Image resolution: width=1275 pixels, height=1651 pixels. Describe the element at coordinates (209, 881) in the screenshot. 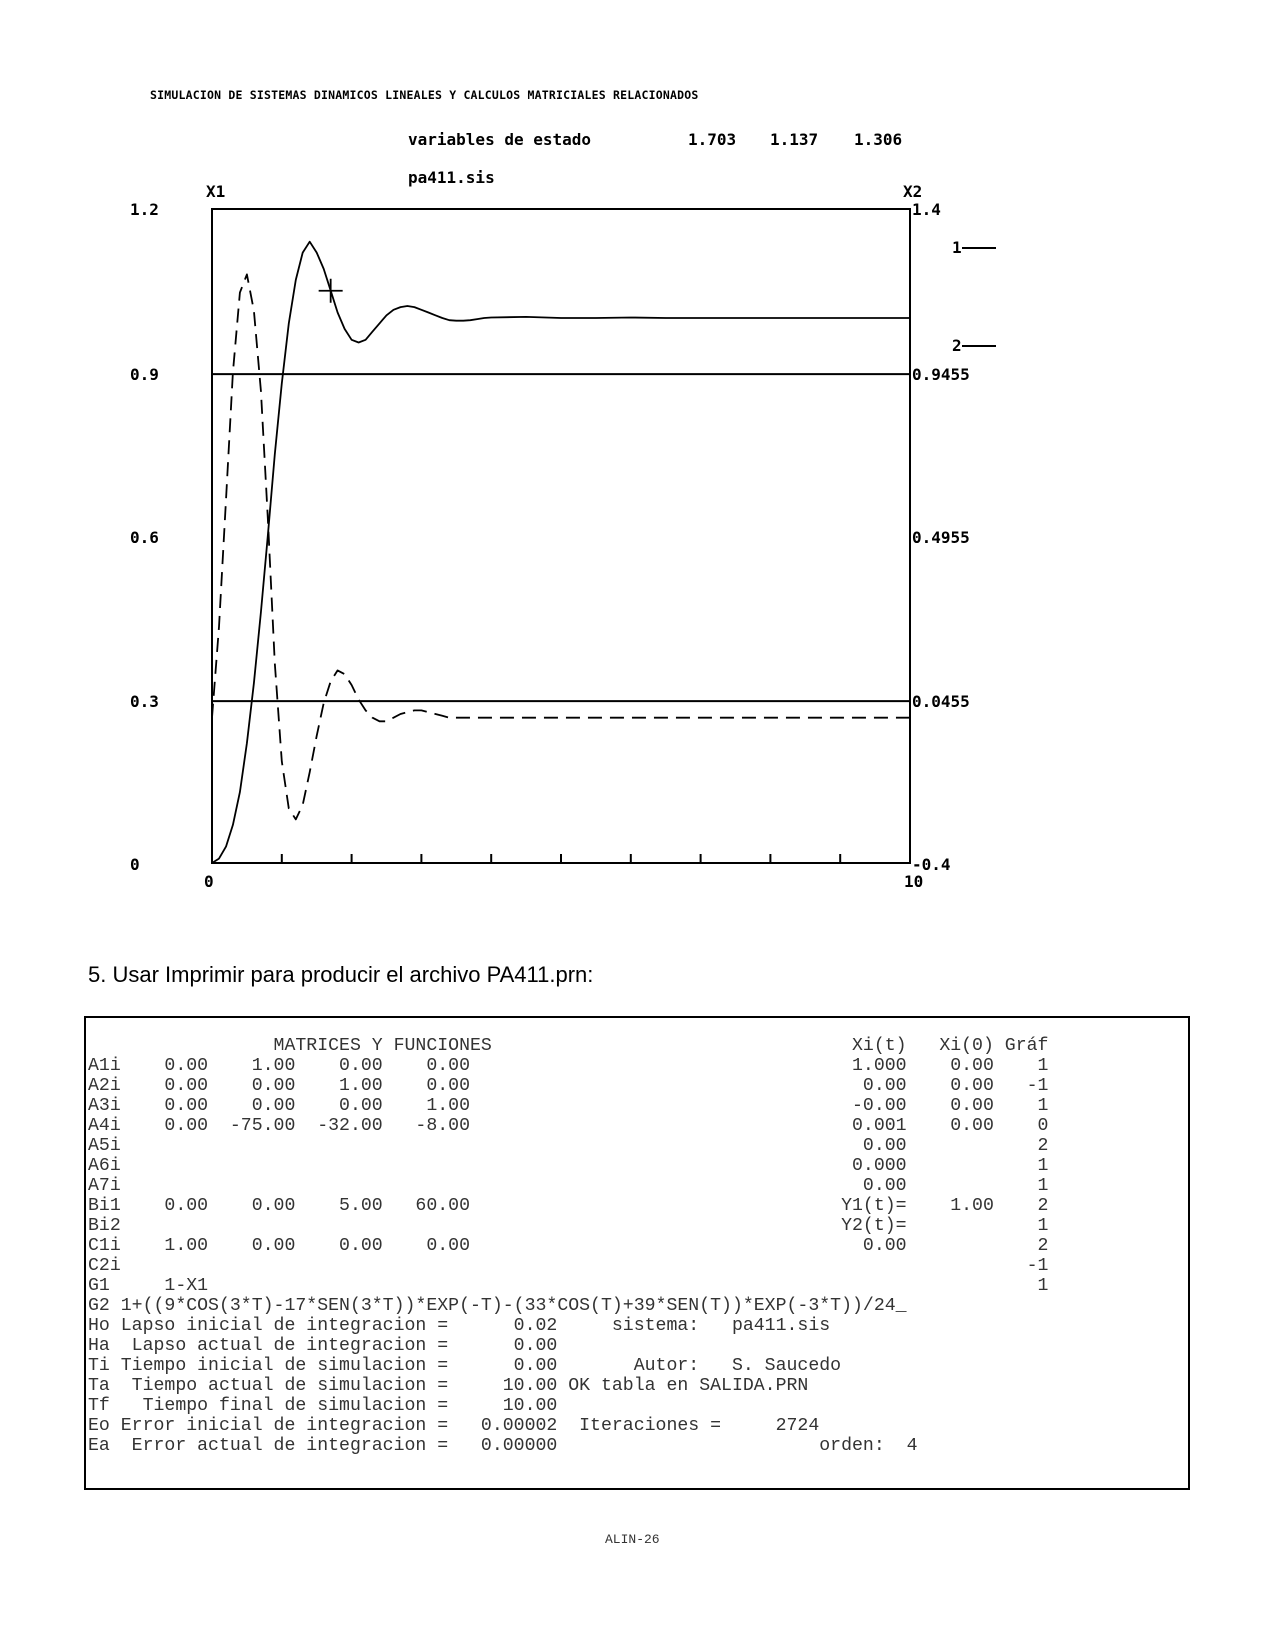

I see `x-start-label: 0` at that location.